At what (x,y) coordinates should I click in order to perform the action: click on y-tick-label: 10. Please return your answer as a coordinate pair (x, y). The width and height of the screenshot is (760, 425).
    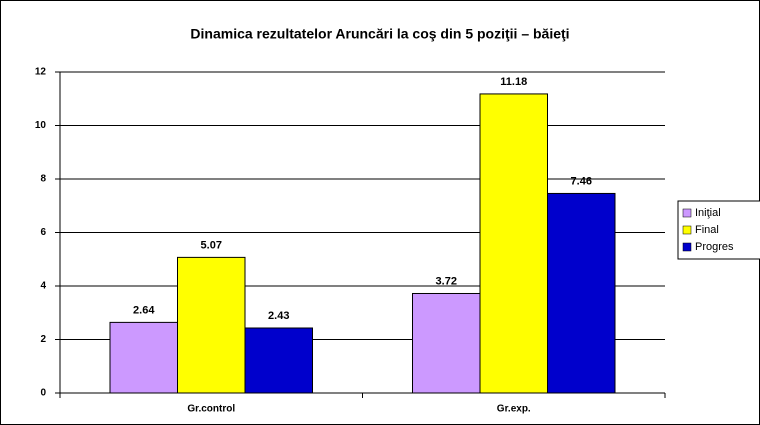
    Looking at the image, I should click on (41, 125).